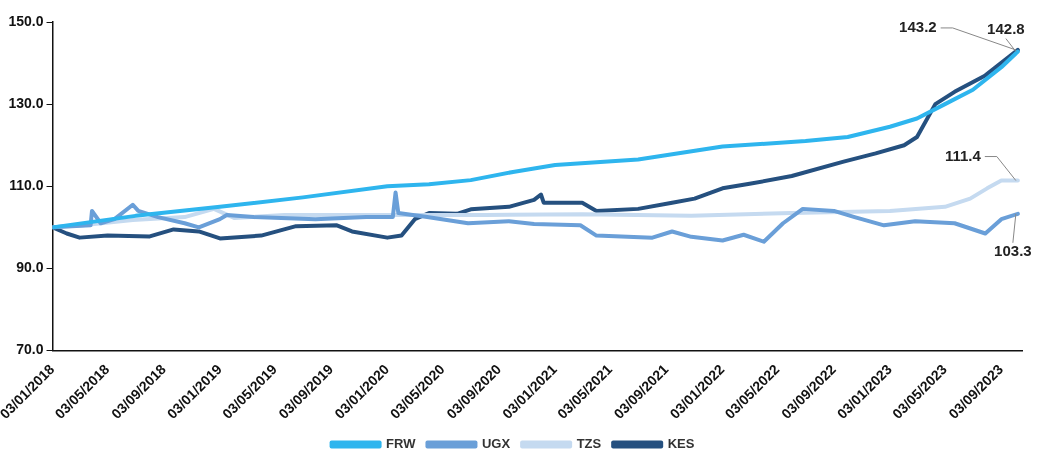 This screenshot has height=461, width=1040. I want to click on annotation: 143.2, so click(918, 27).